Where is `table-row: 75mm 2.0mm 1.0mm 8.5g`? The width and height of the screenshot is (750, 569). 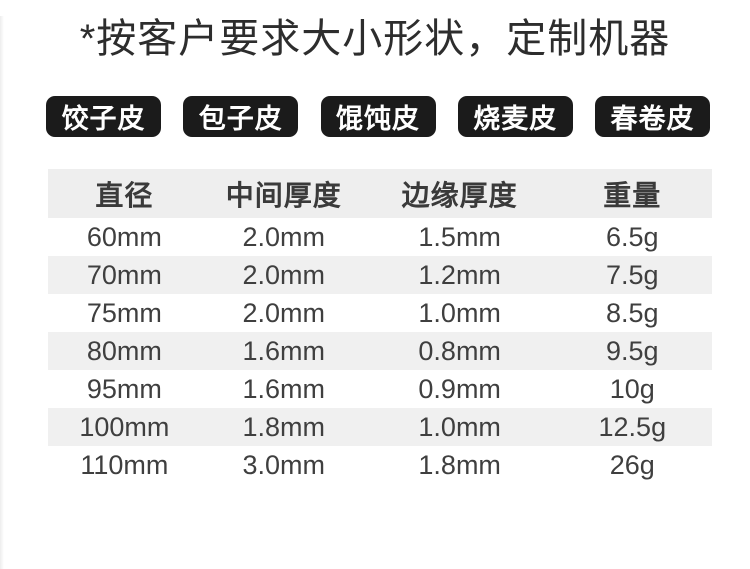 table-row: 75mm 2.0mm 1.0mm 8.5g is located at coordinates (380, 313).